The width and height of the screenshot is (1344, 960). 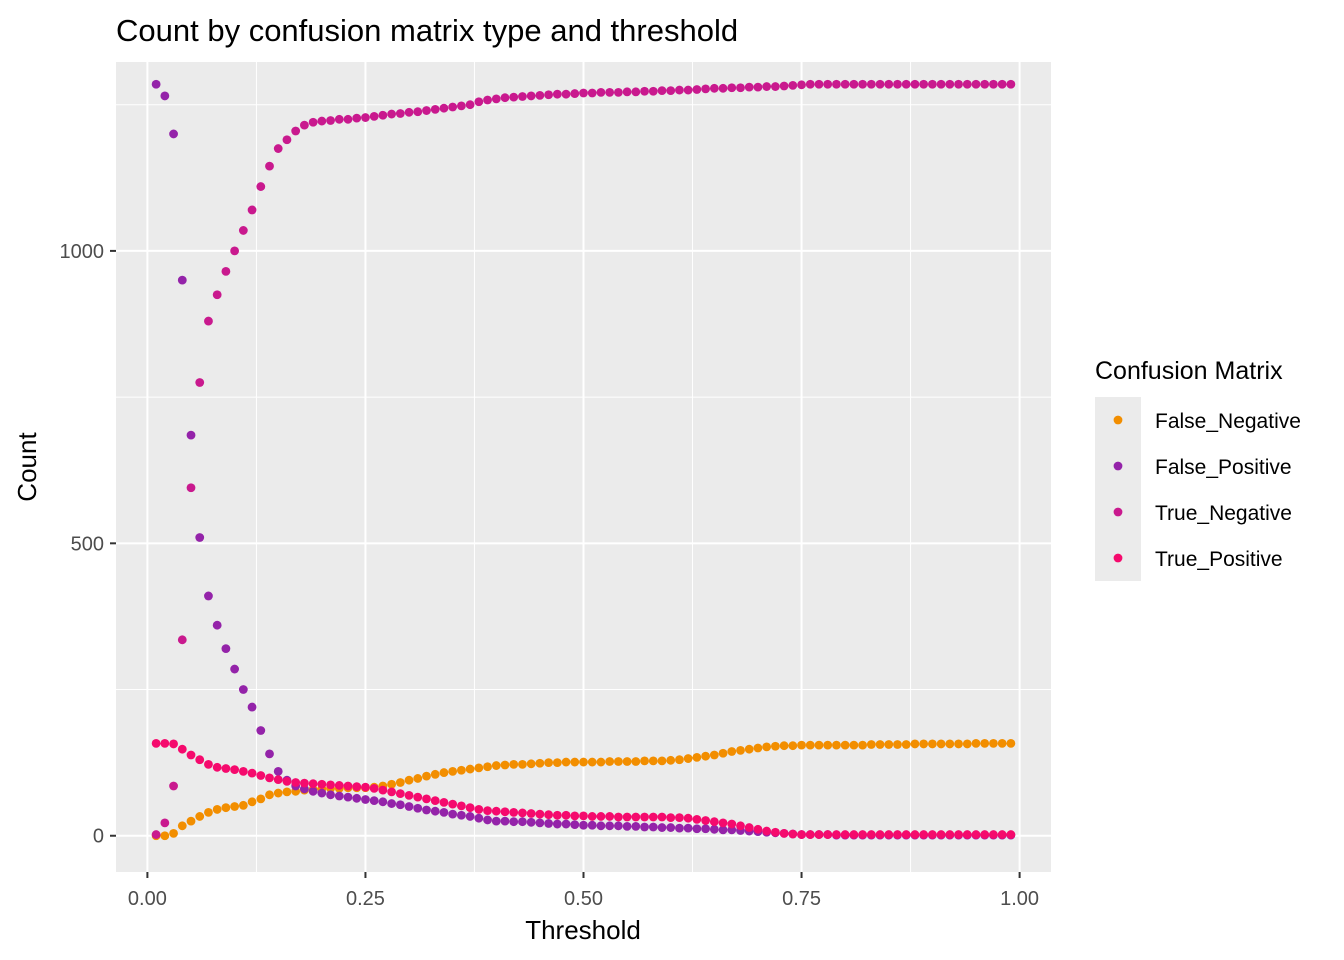 I want to click on x-tick-label: 0.50, so click(x=583, y=899).